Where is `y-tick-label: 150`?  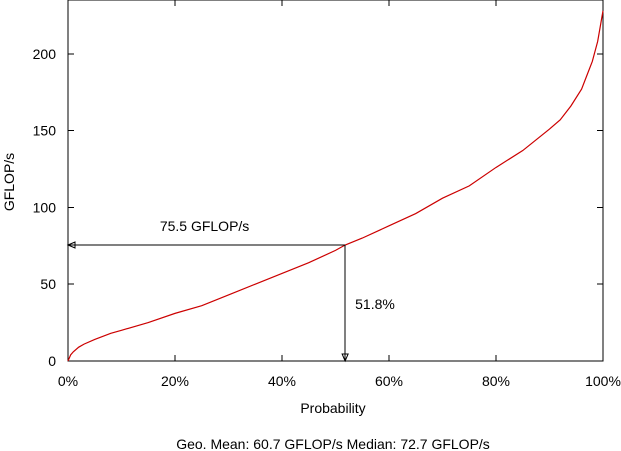
y-tick-label: 150 is located at coordinates (45, 131).